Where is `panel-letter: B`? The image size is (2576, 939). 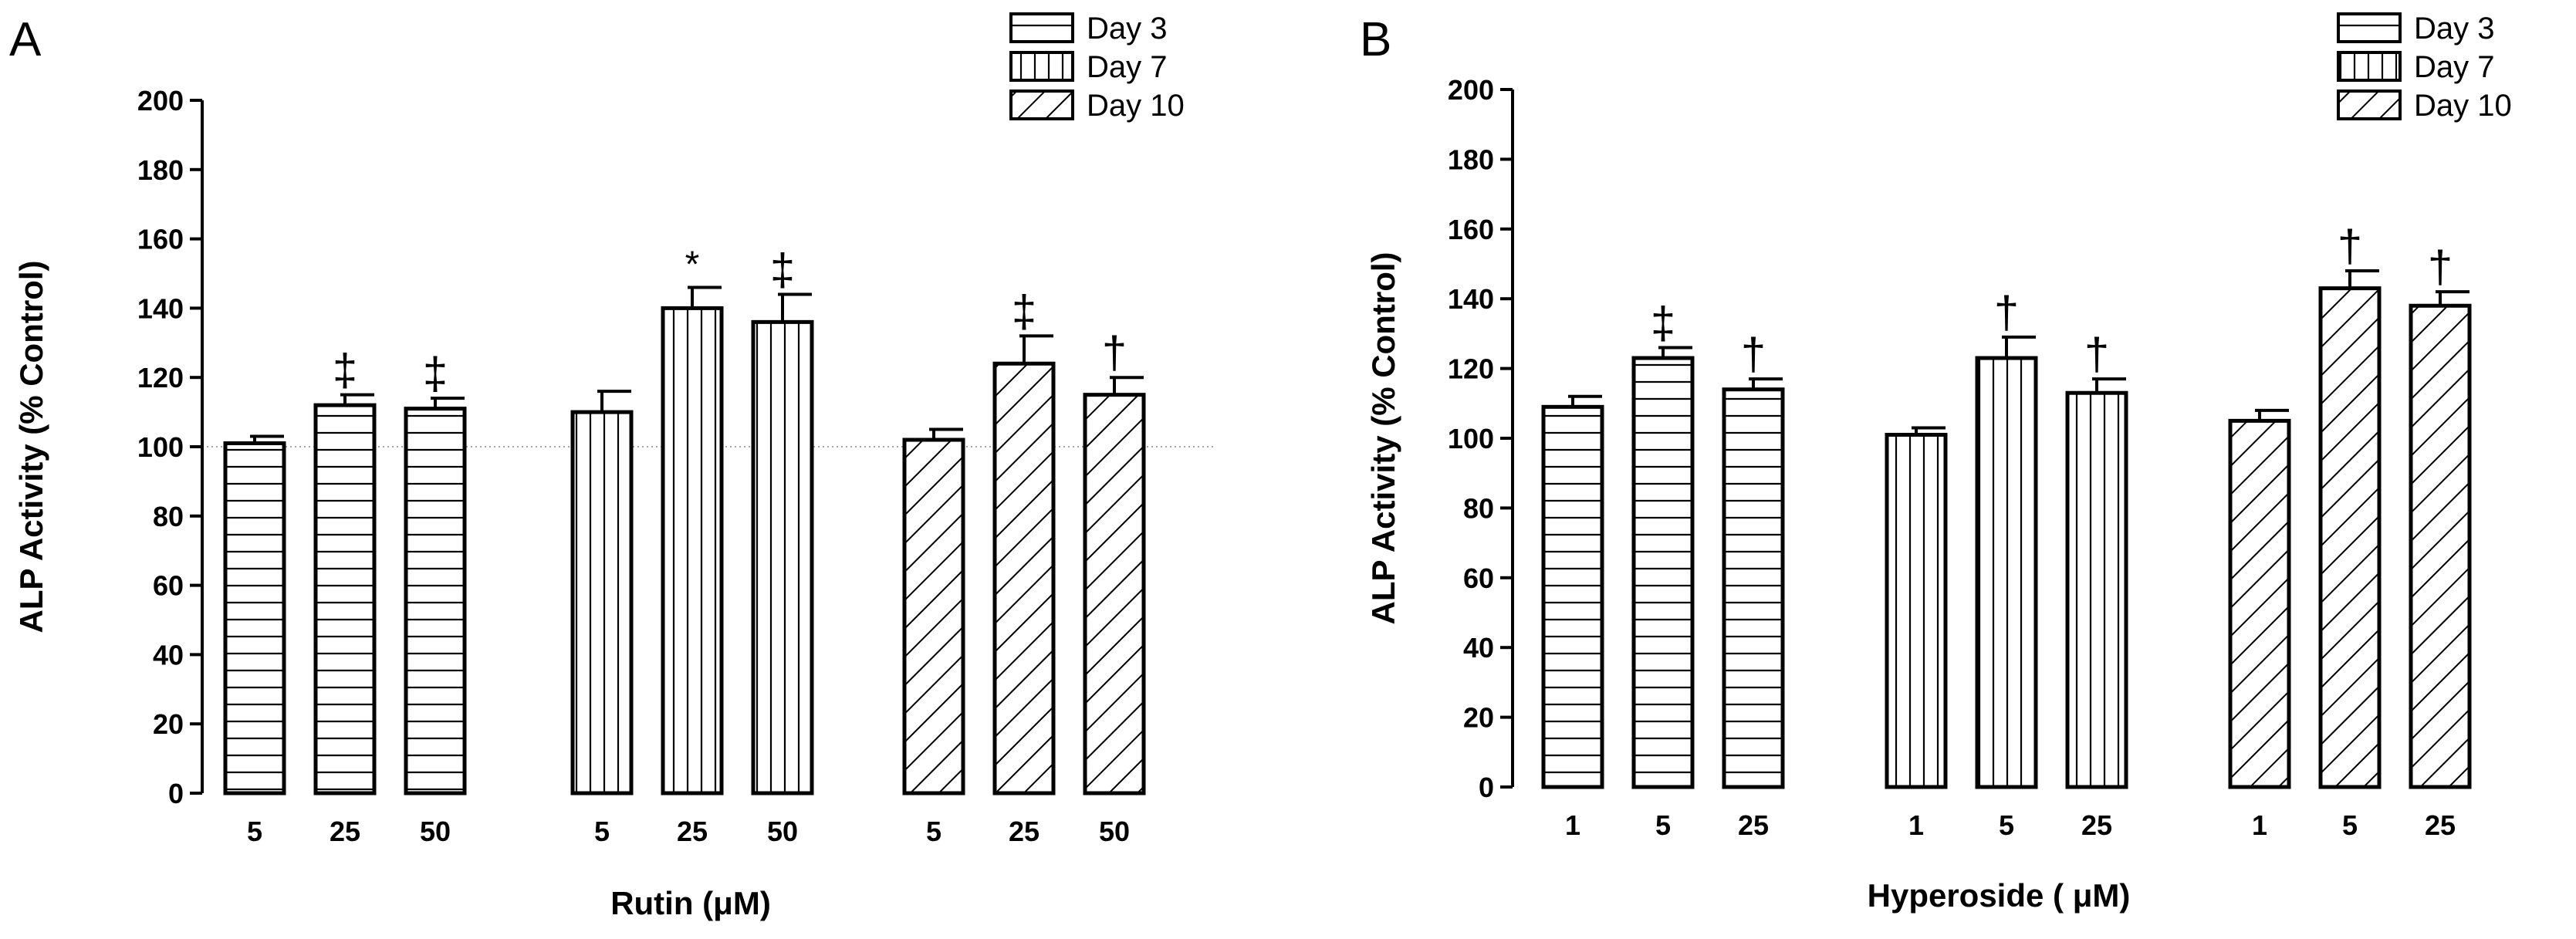
panel-letter: B is located at coordinates (1375, 39).